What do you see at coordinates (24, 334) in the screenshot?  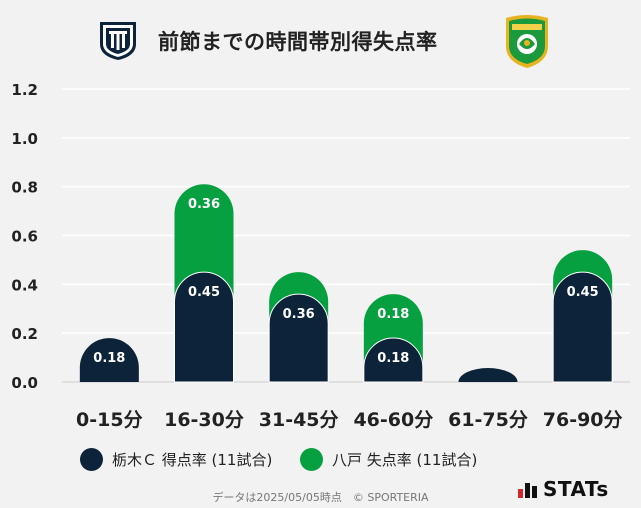 I see `y-tick-label: 0.2` at bounding box center [24, 334].